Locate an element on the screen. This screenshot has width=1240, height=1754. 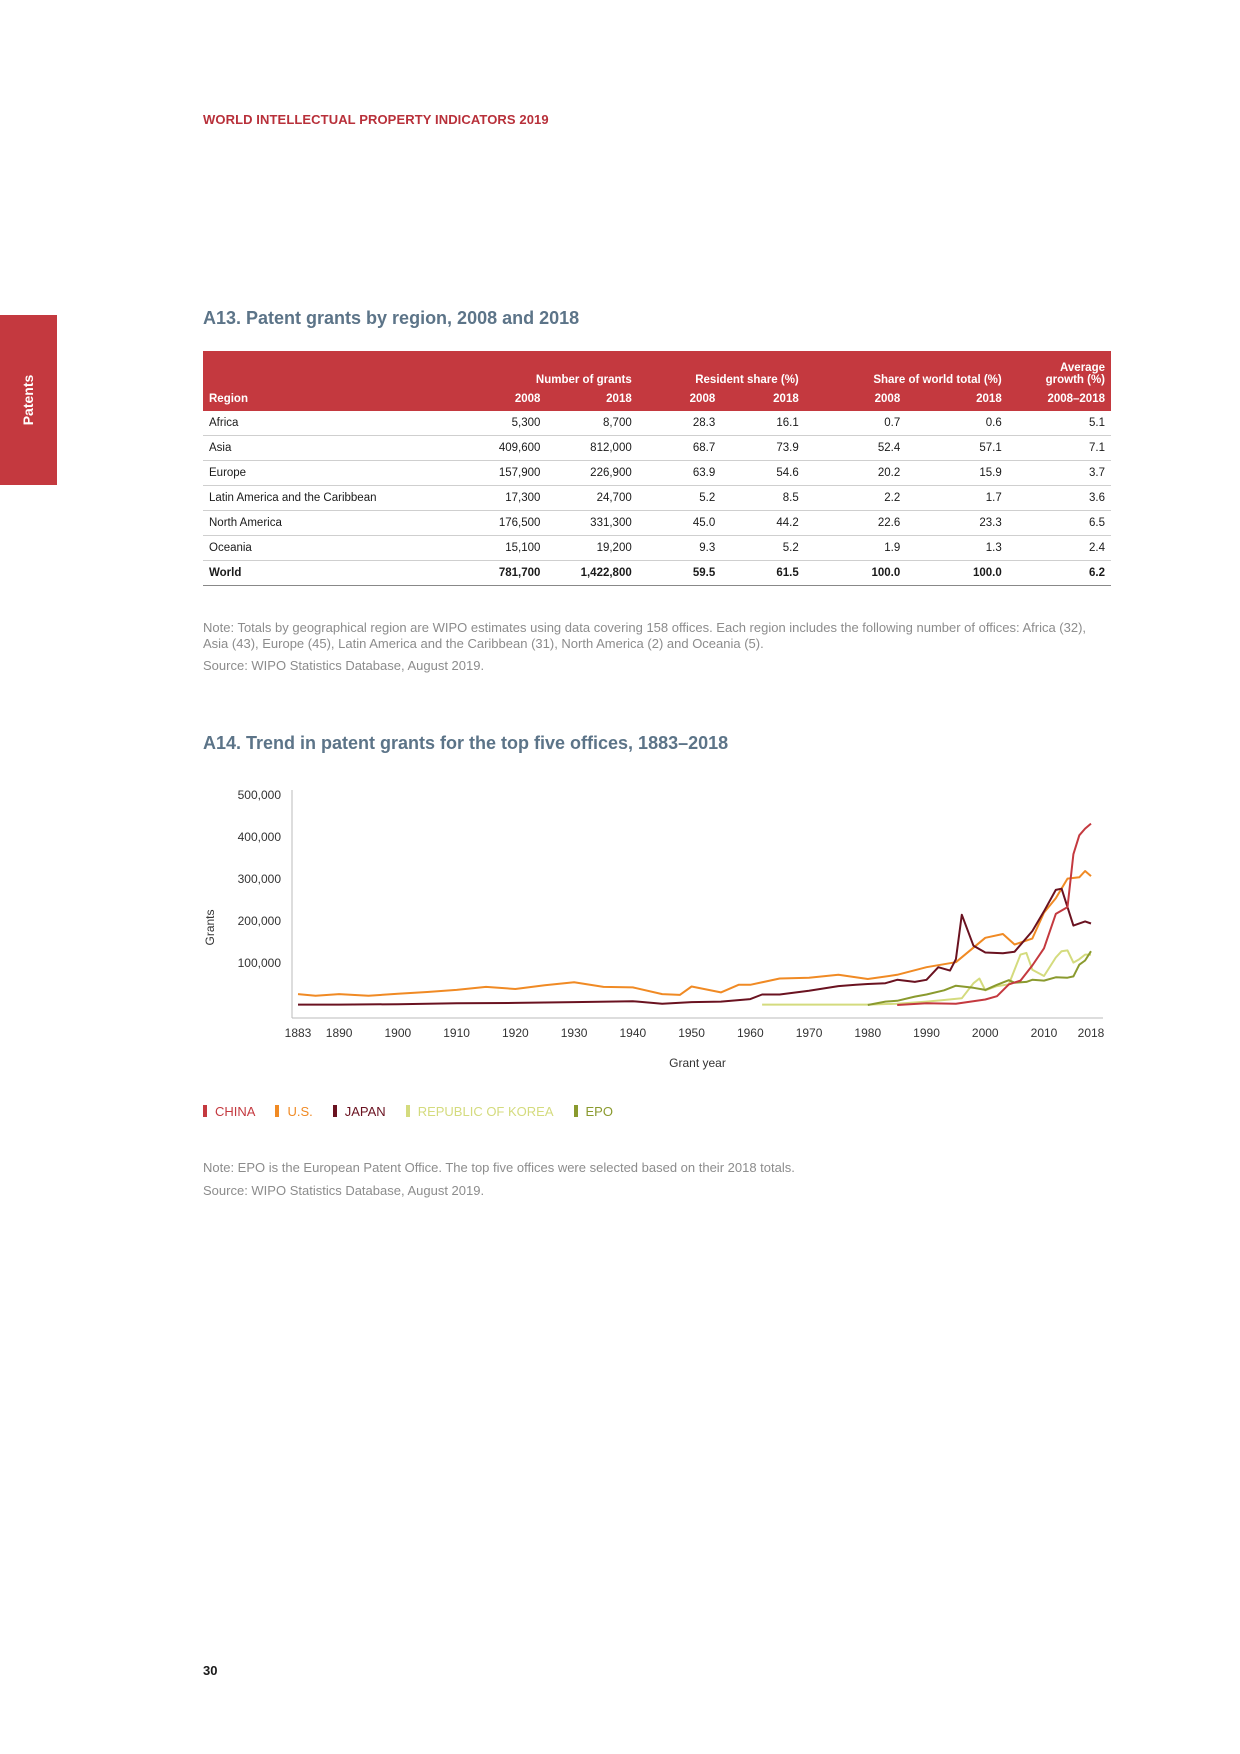
total-cell-resident-2008: 59.5 is located at coordinates (679, 573).